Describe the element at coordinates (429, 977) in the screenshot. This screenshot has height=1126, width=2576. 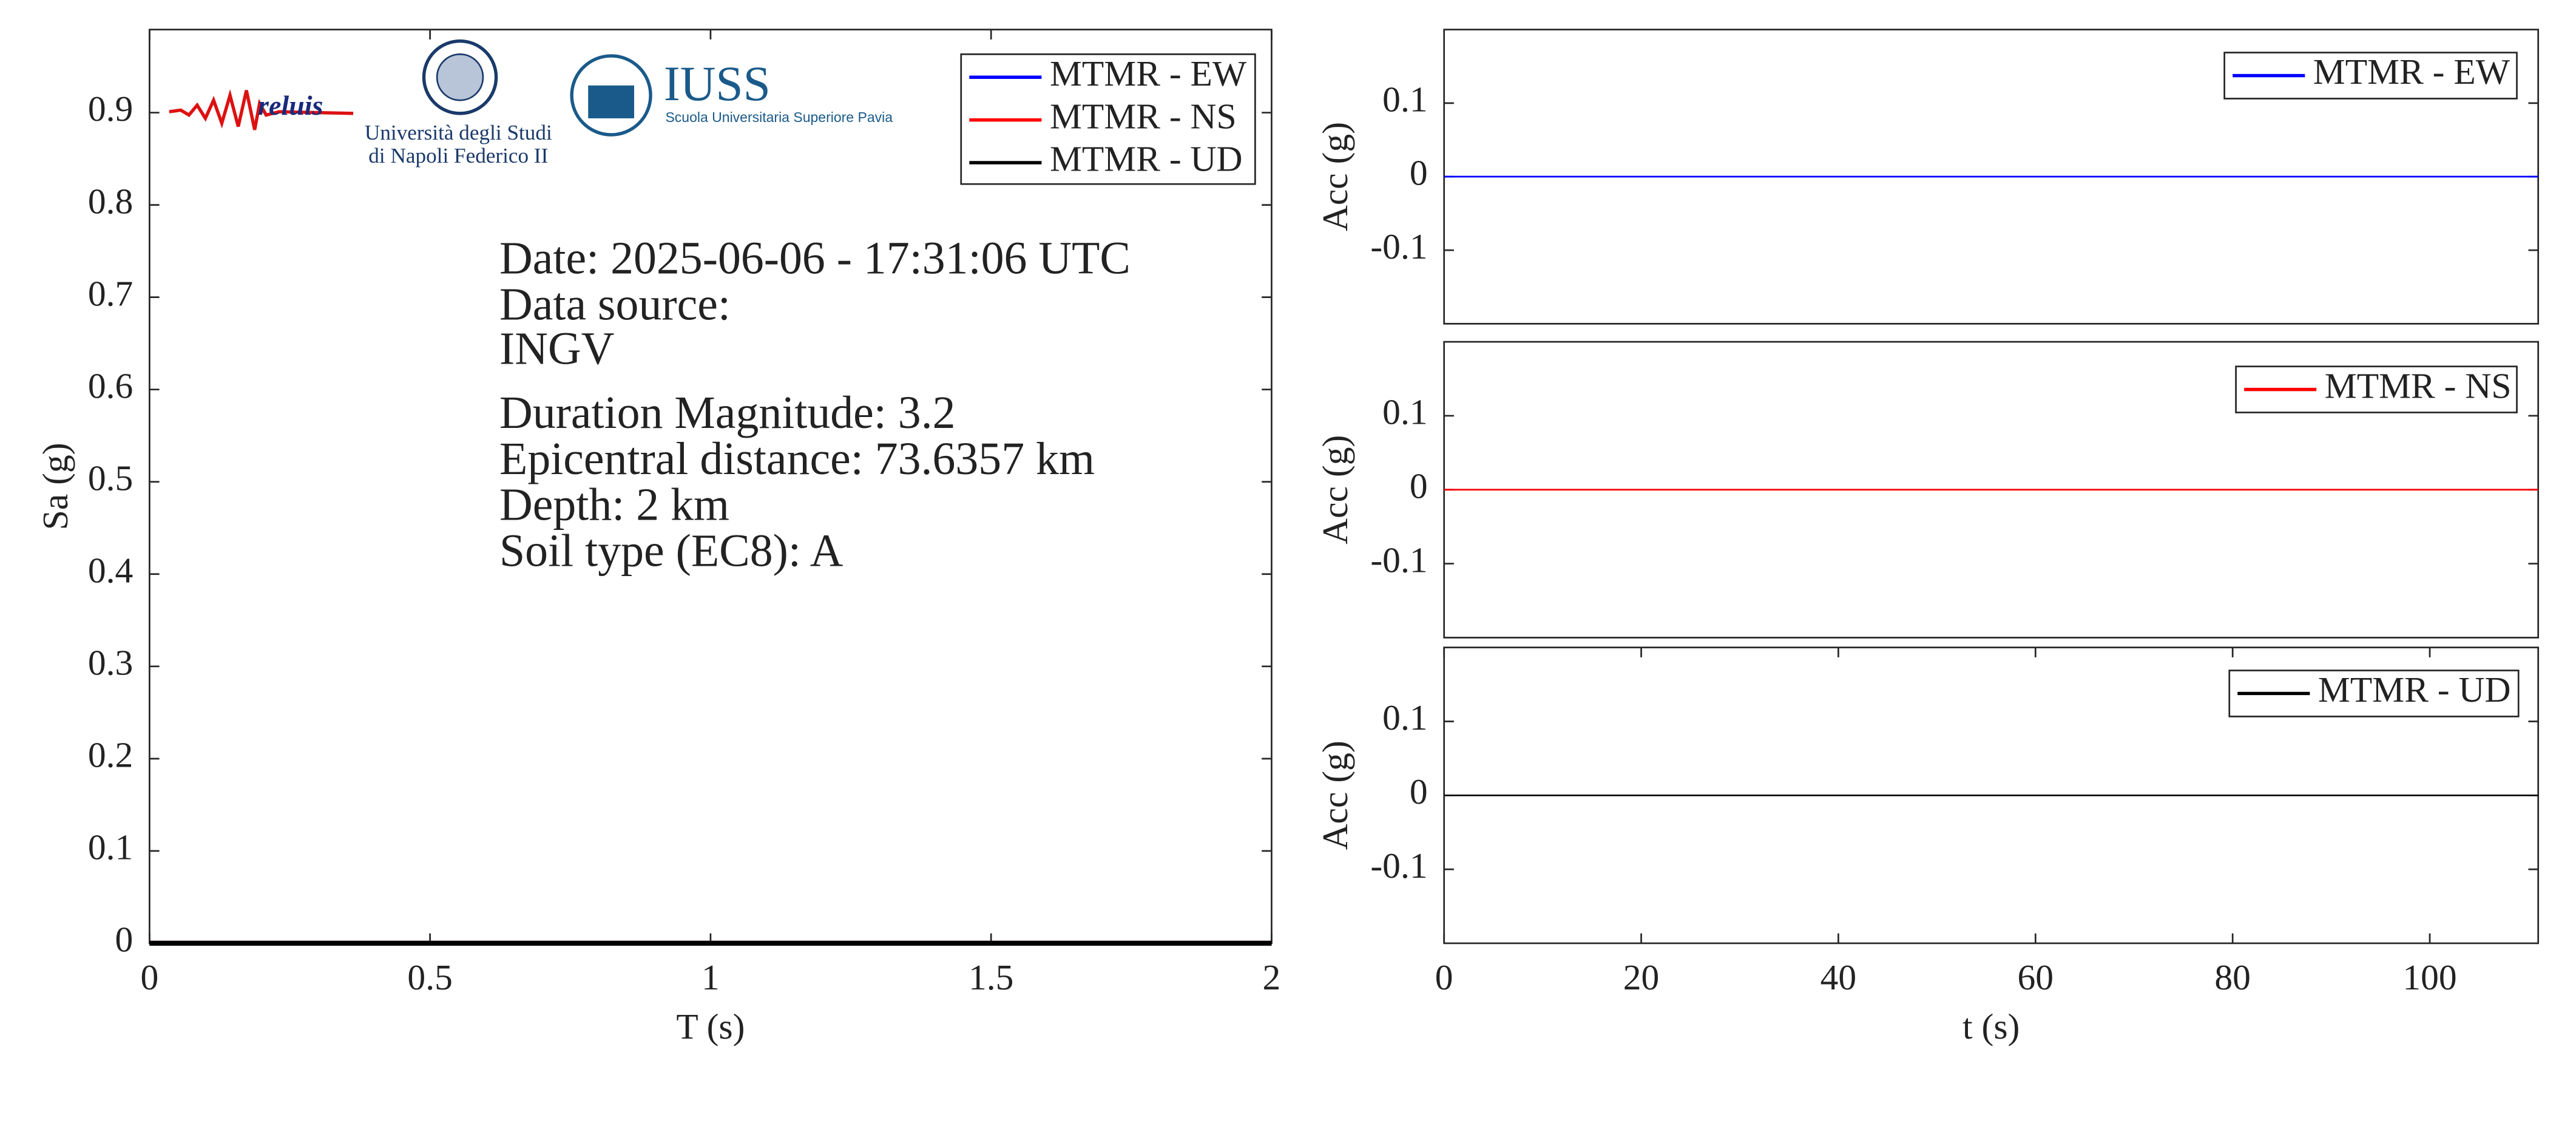
I see `x-tick-label: 0.5` at that location.